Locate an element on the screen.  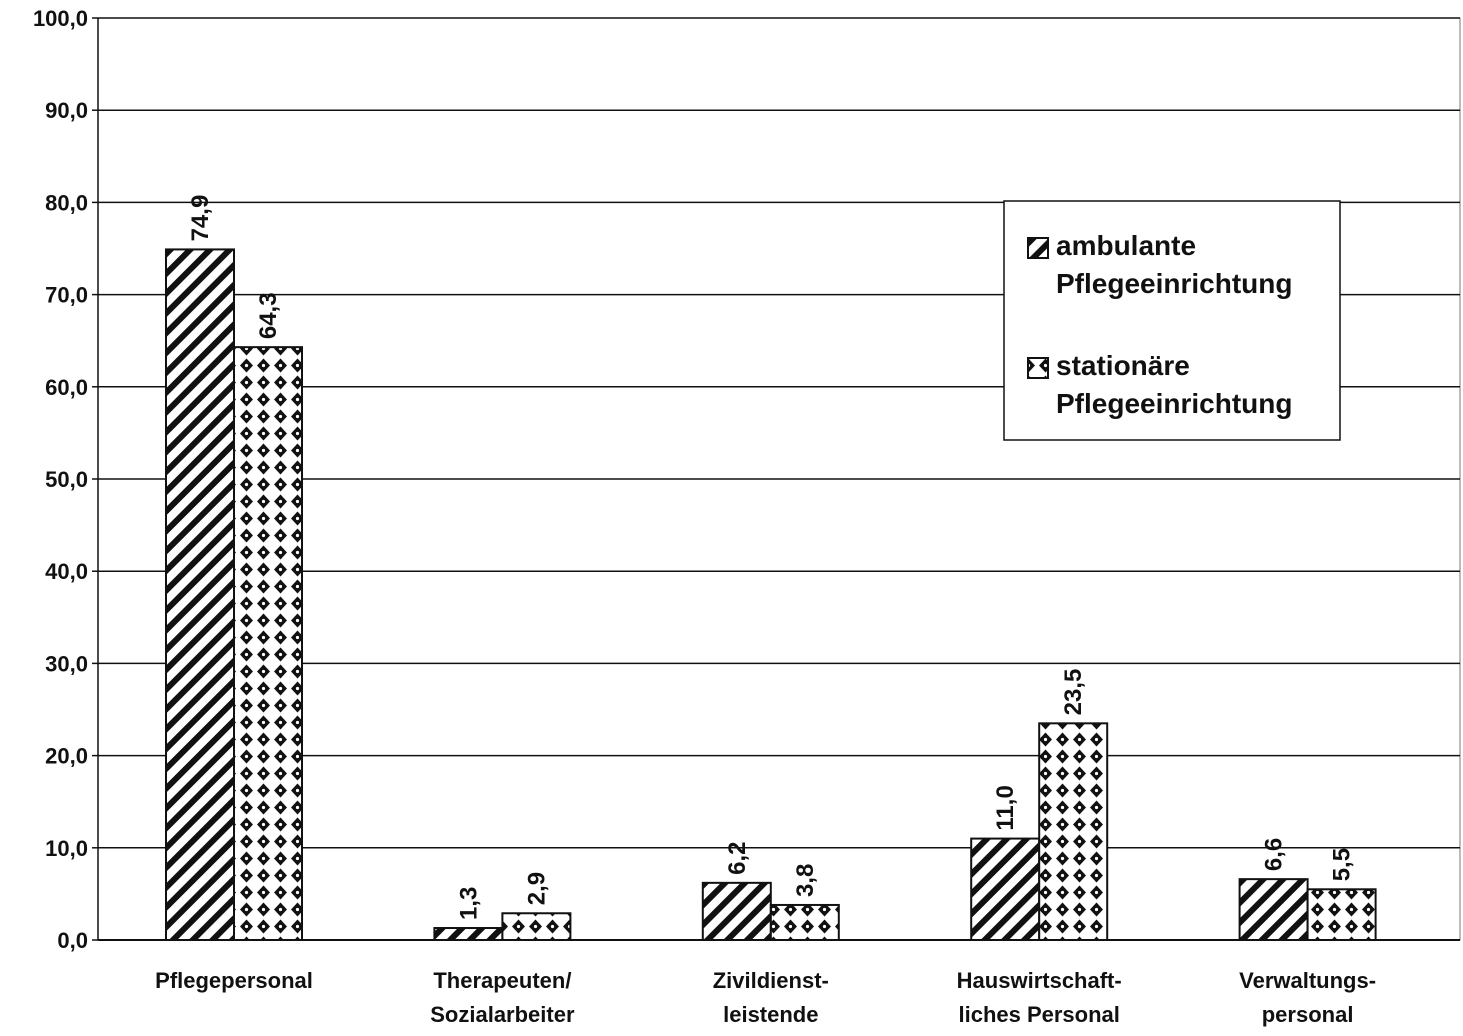
y-tick-label: 30,0 is located at coordinates (66, 663).